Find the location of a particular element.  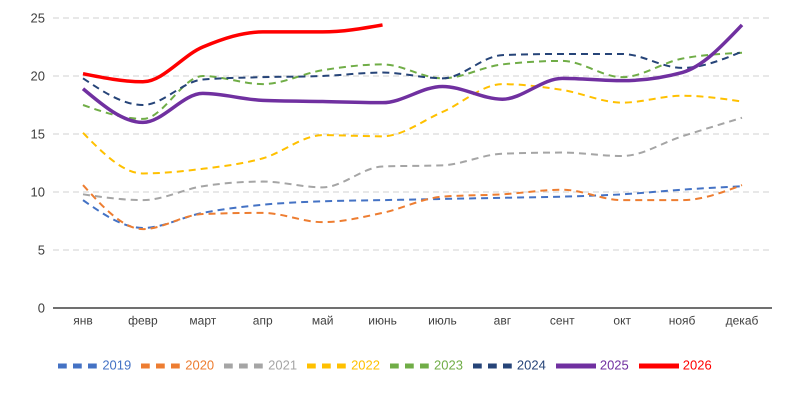

x-tick-label: март is located at coordinates (203, 321).